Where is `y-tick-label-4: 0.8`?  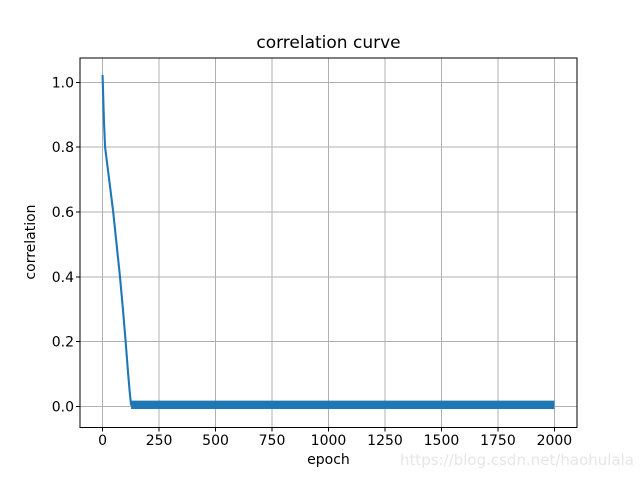 y-tick-label-4: 0.8 is located at coordinates (63, 148).